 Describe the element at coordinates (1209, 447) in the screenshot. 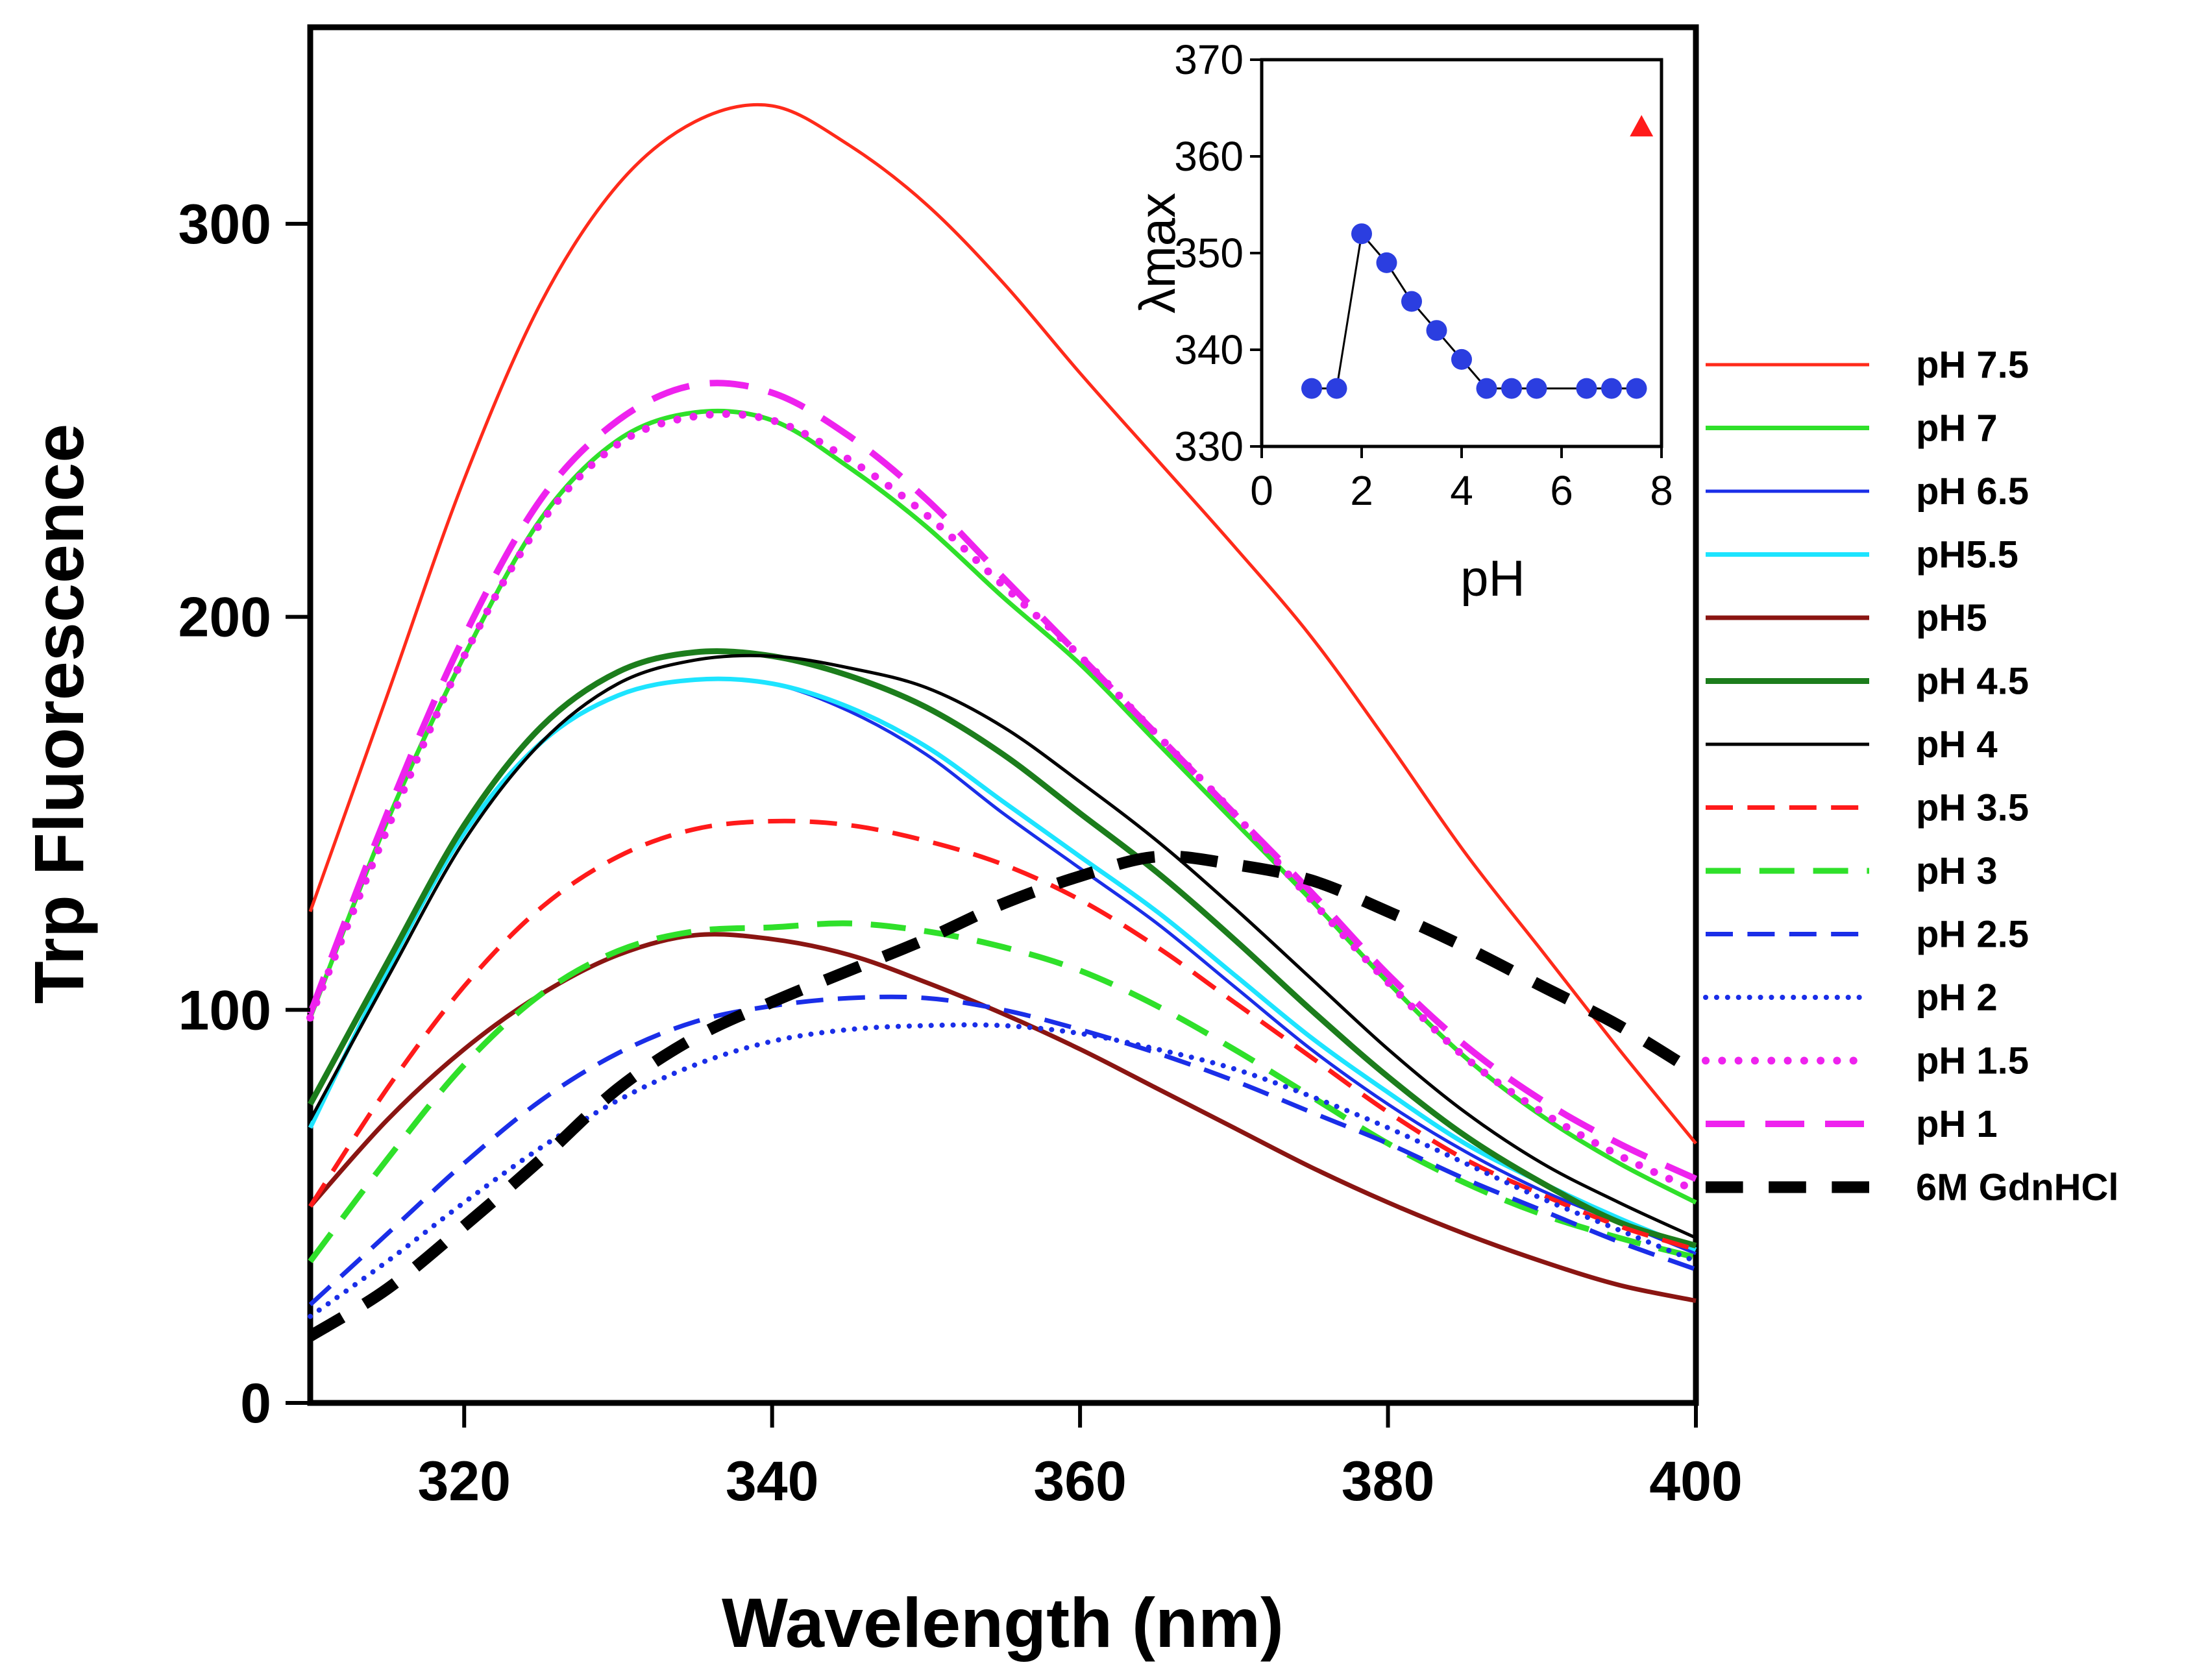

I see `inset-y-tick-label: 330` at that location.